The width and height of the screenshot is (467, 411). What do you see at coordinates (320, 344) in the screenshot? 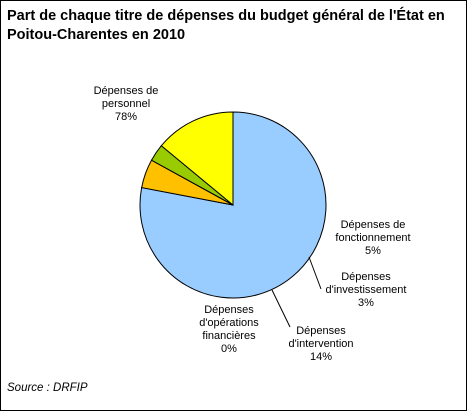
I see `data-label-depenses-d-intervention: Dépenses d'intervention 14%` at bounding box center [320, 344].